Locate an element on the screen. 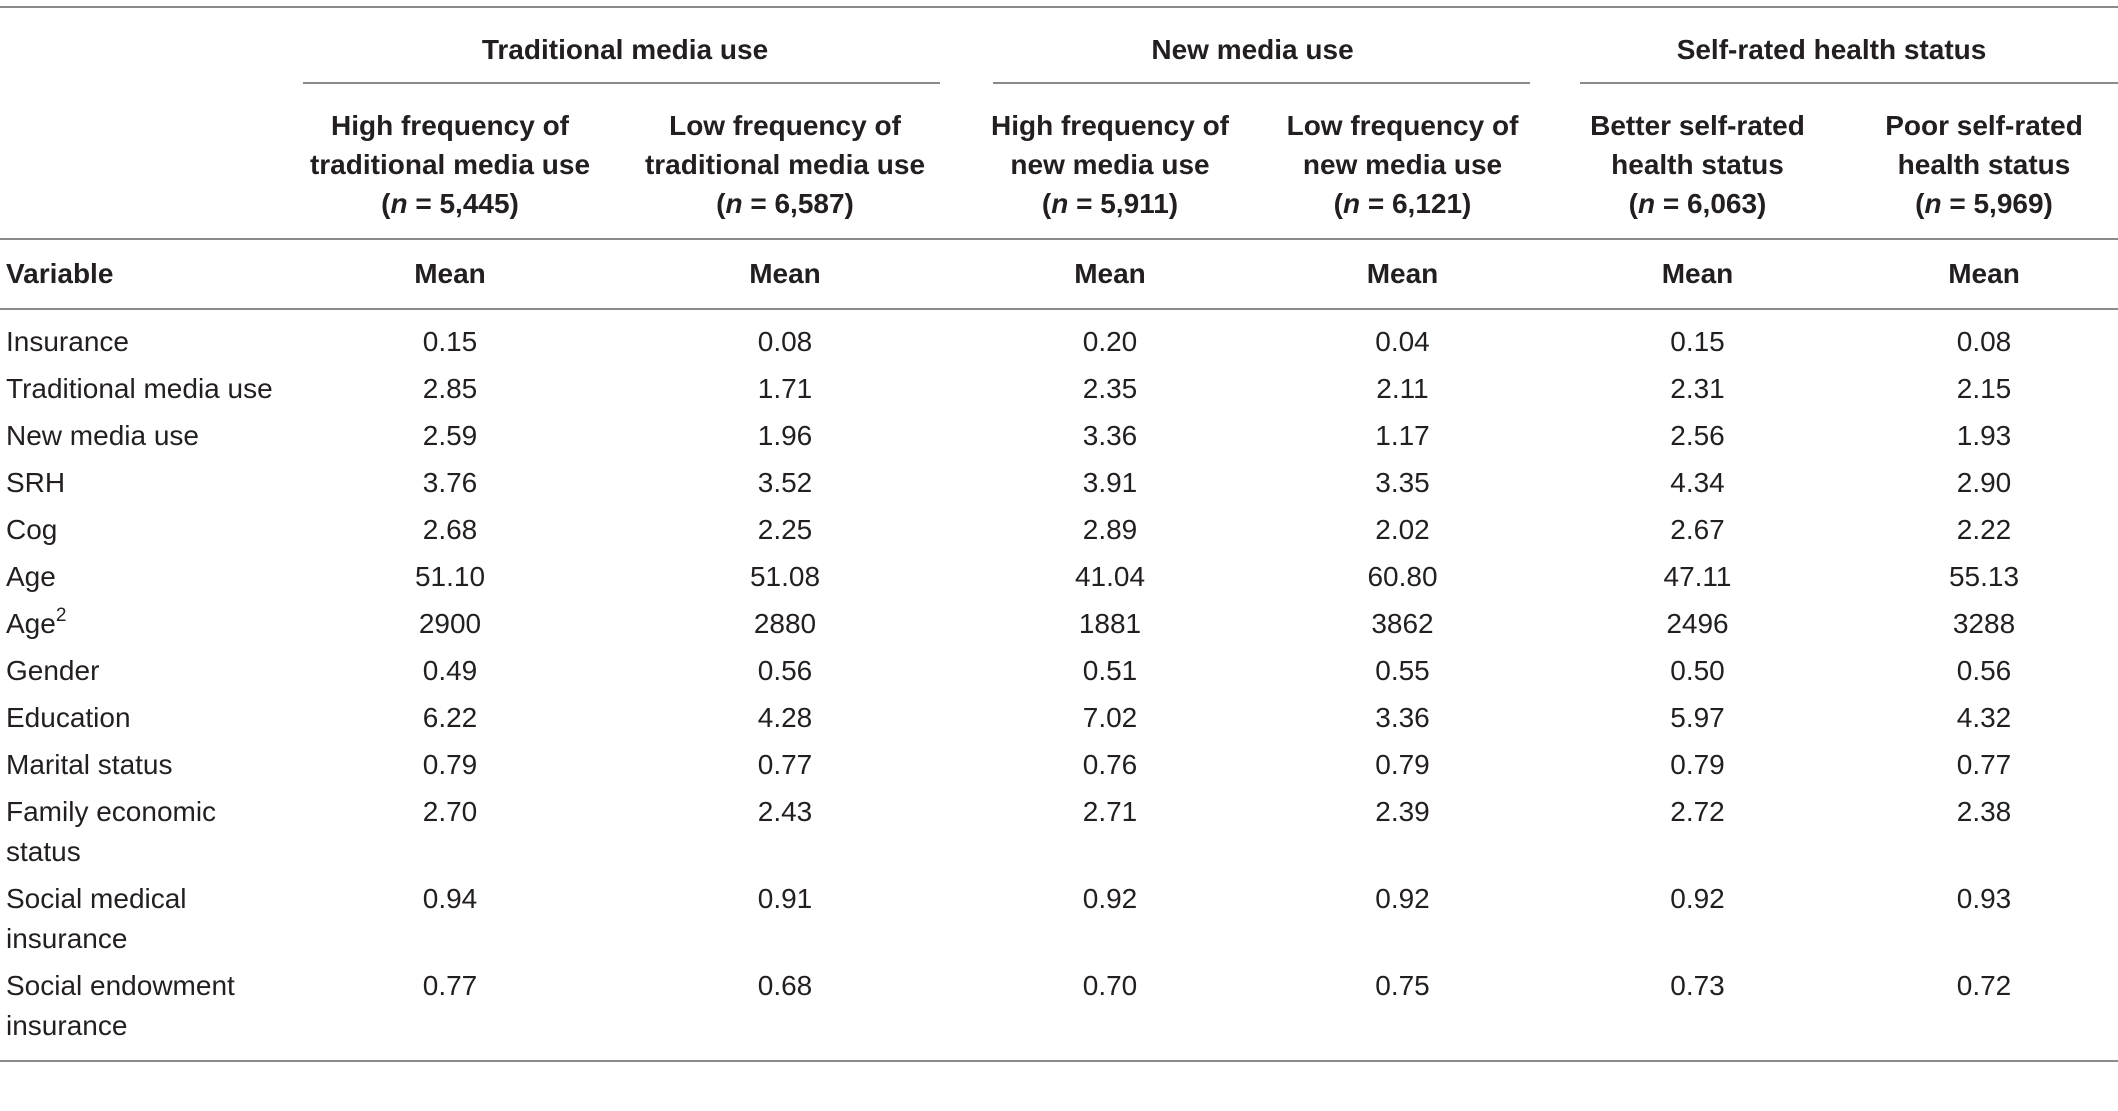 The image size is (2118, 1111). row-label: Social medical insurance is located at coordinates (145, 922).